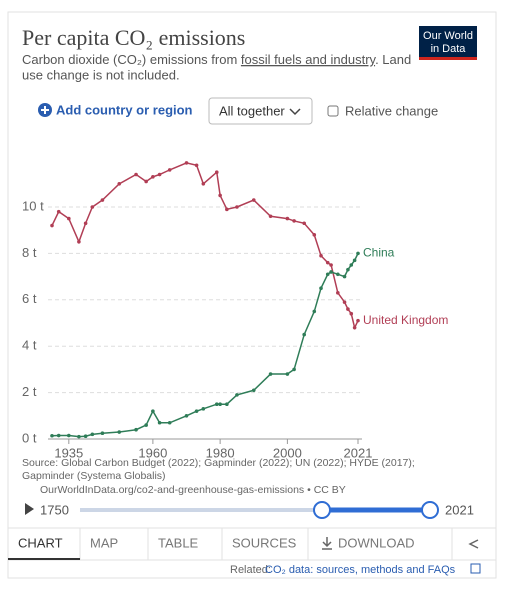 This screenshot has height=600, width=513. I want to click on mode-label: All together, so click(252, 110).